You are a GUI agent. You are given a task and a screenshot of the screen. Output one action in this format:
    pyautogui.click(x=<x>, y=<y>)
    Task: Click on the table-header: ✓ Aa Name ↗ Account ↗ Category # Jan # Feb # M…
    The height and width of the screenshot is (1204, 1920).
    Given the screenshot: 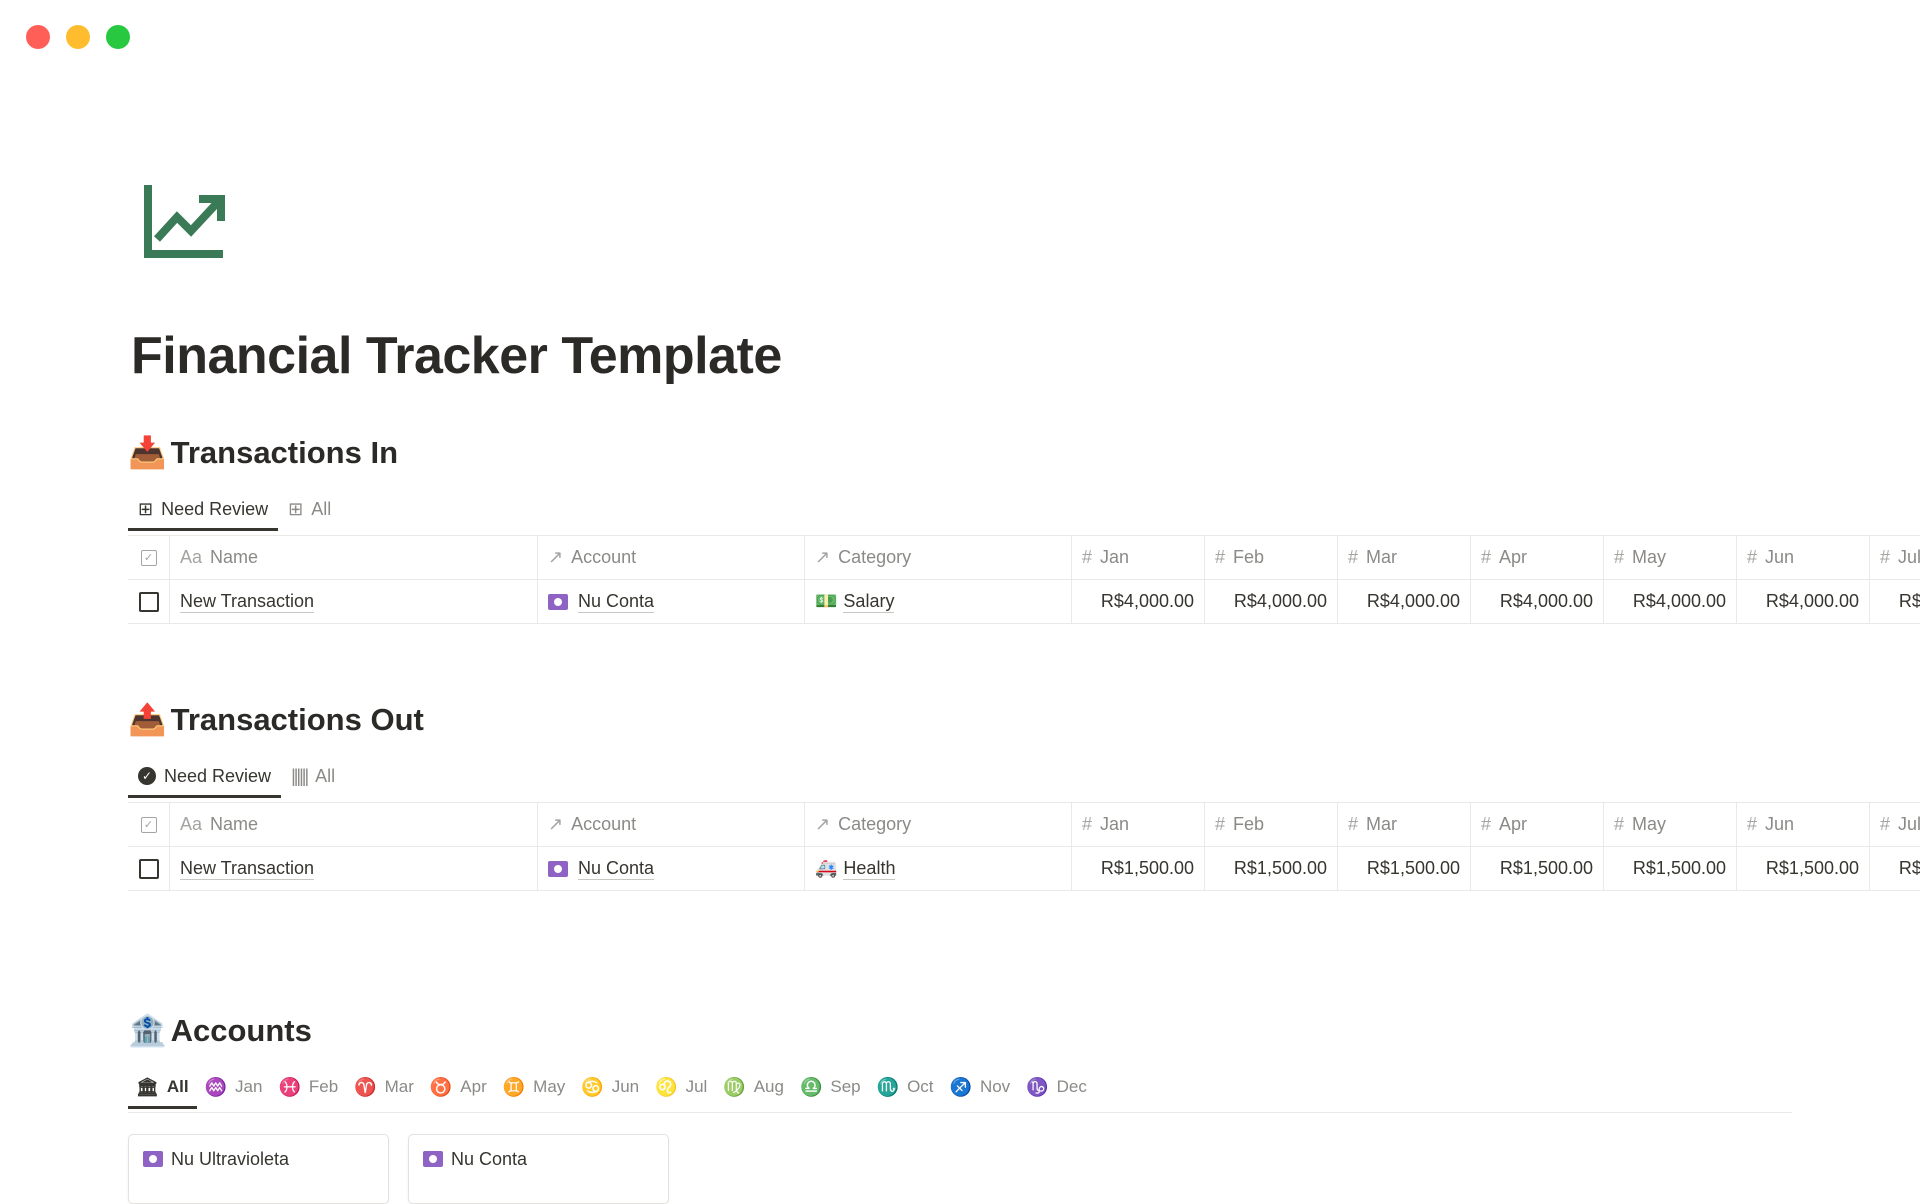 What is the action you would take?
    pyautogui.click(x=1024, y=825)
    